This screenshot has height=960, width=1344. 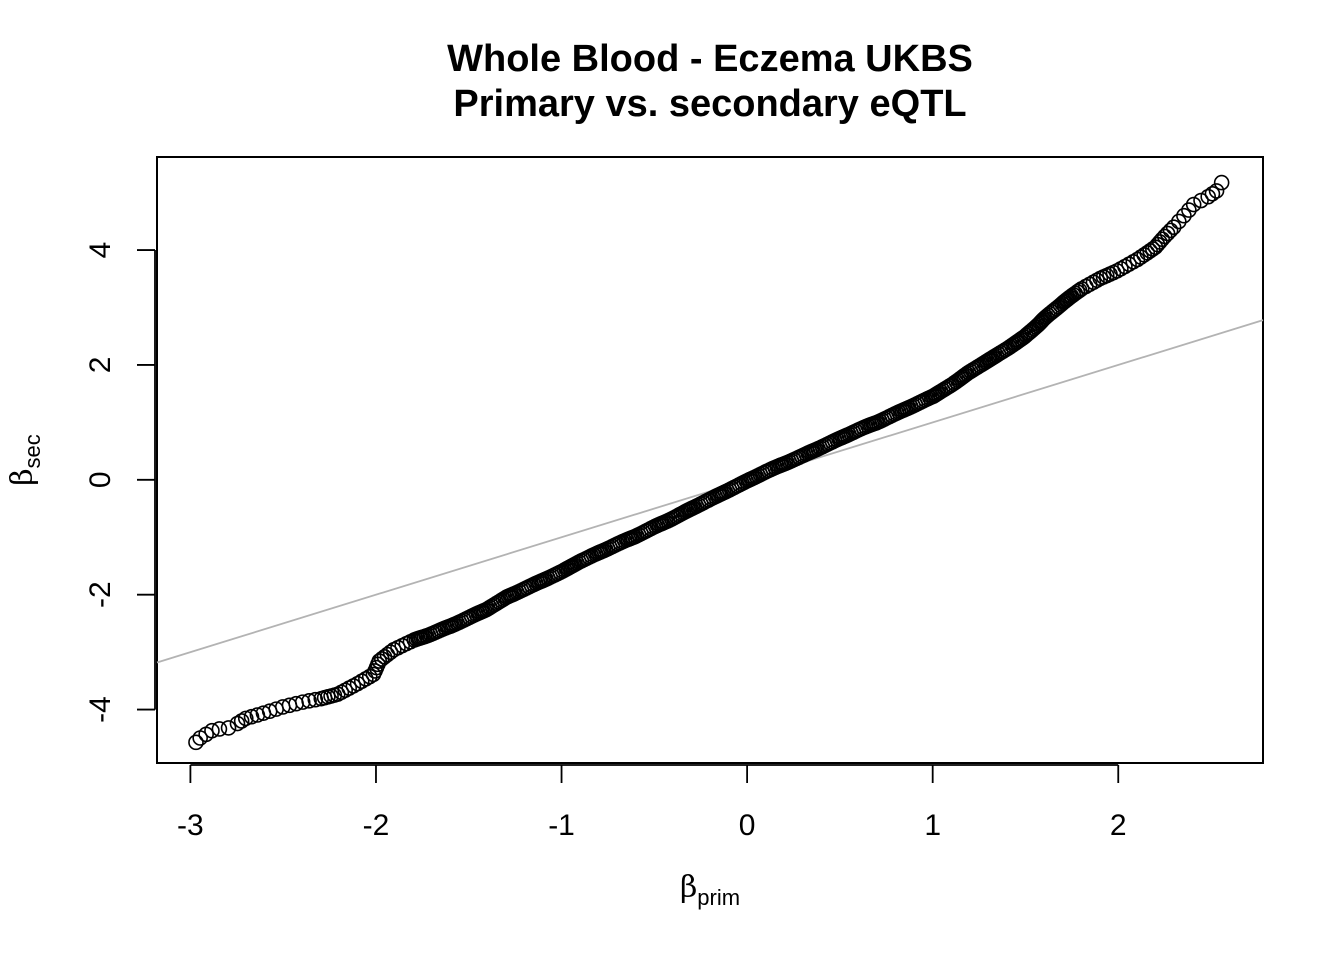 What do you see at coordinates (376, 825) in the screenshot?
I see `x-tick-label: -2` at bounding box center [376, 825].